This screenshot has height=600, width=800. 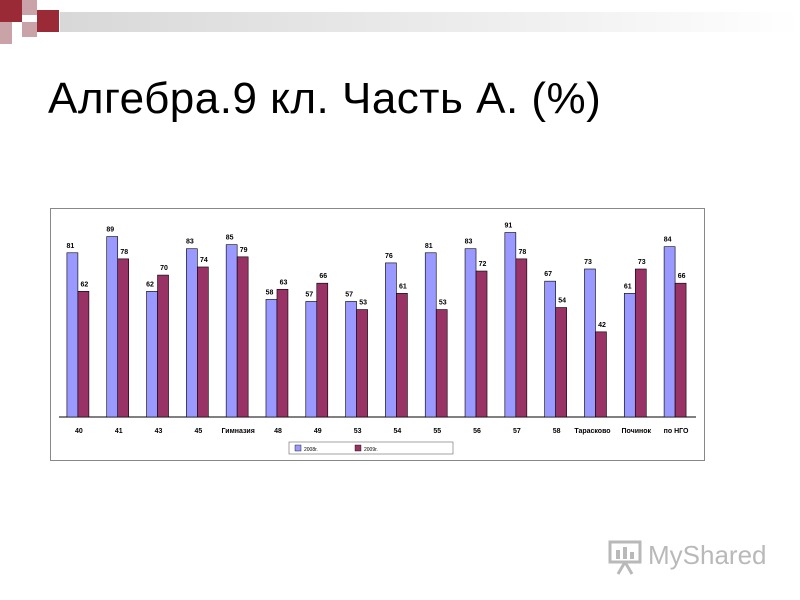 What do you see at coordinates (278, 431) in the screenshot?
I see `x-tick-label: 48` at bounding box center [278, 431].